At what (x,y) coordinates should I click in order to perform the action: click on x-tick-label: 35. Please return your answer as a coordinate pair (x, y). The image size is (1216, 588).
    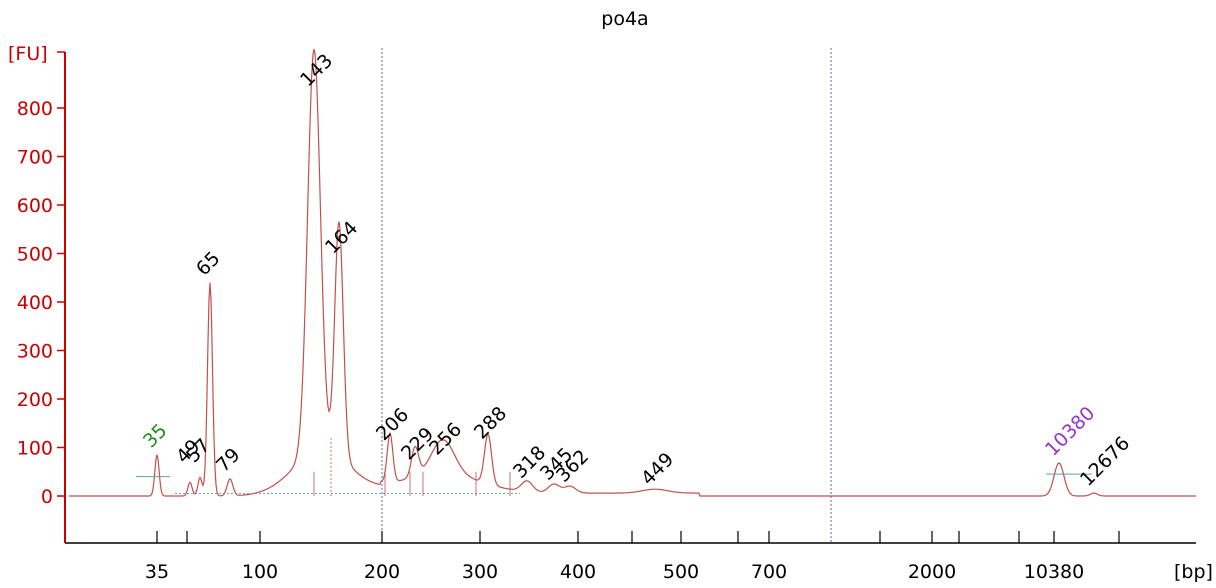
    Looking at the image, I should click on (157, 572).